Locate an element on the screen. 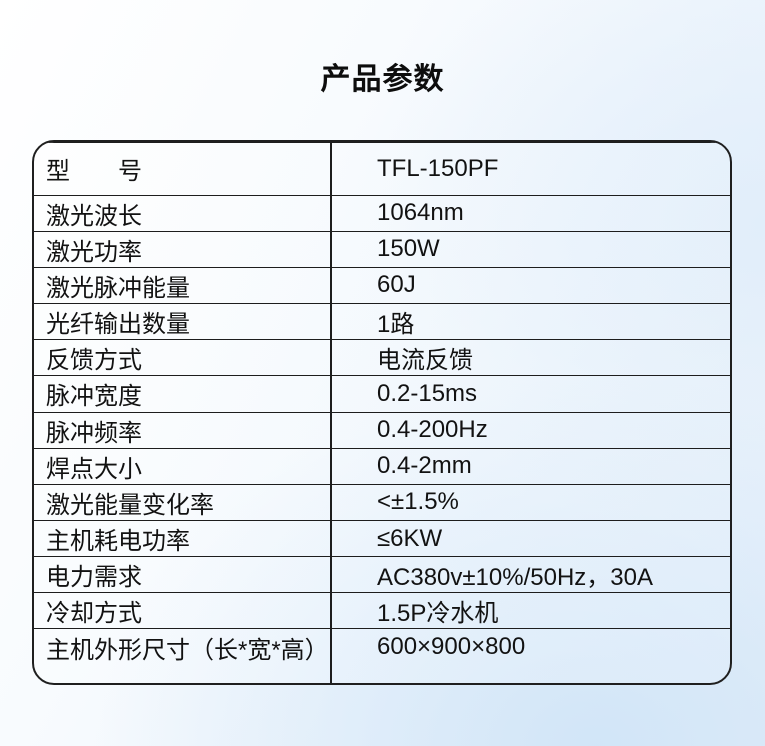 The width and height of the screenshot is (765, 746). spec-value: 0.4-200Hz is located at coordinates (432, 430).